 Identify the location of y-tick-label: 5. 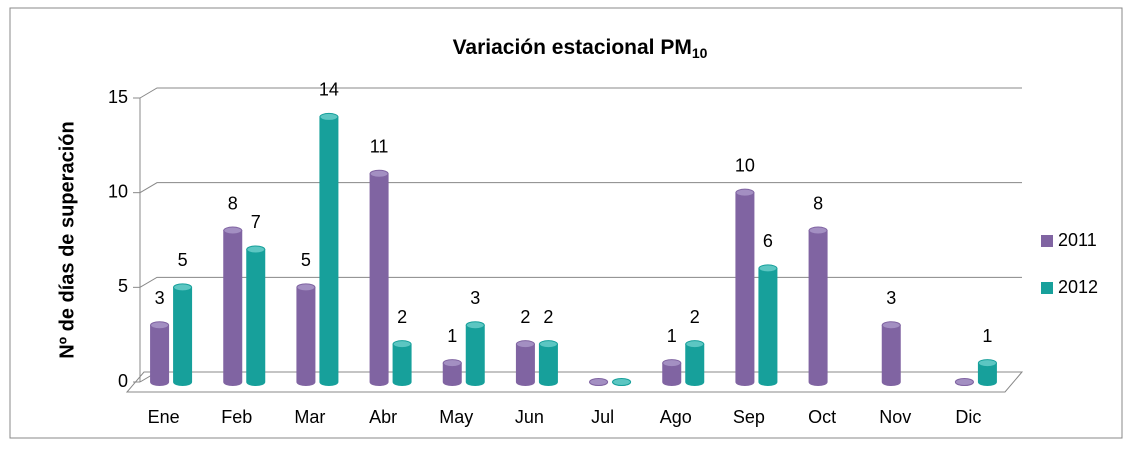
(123, 286).